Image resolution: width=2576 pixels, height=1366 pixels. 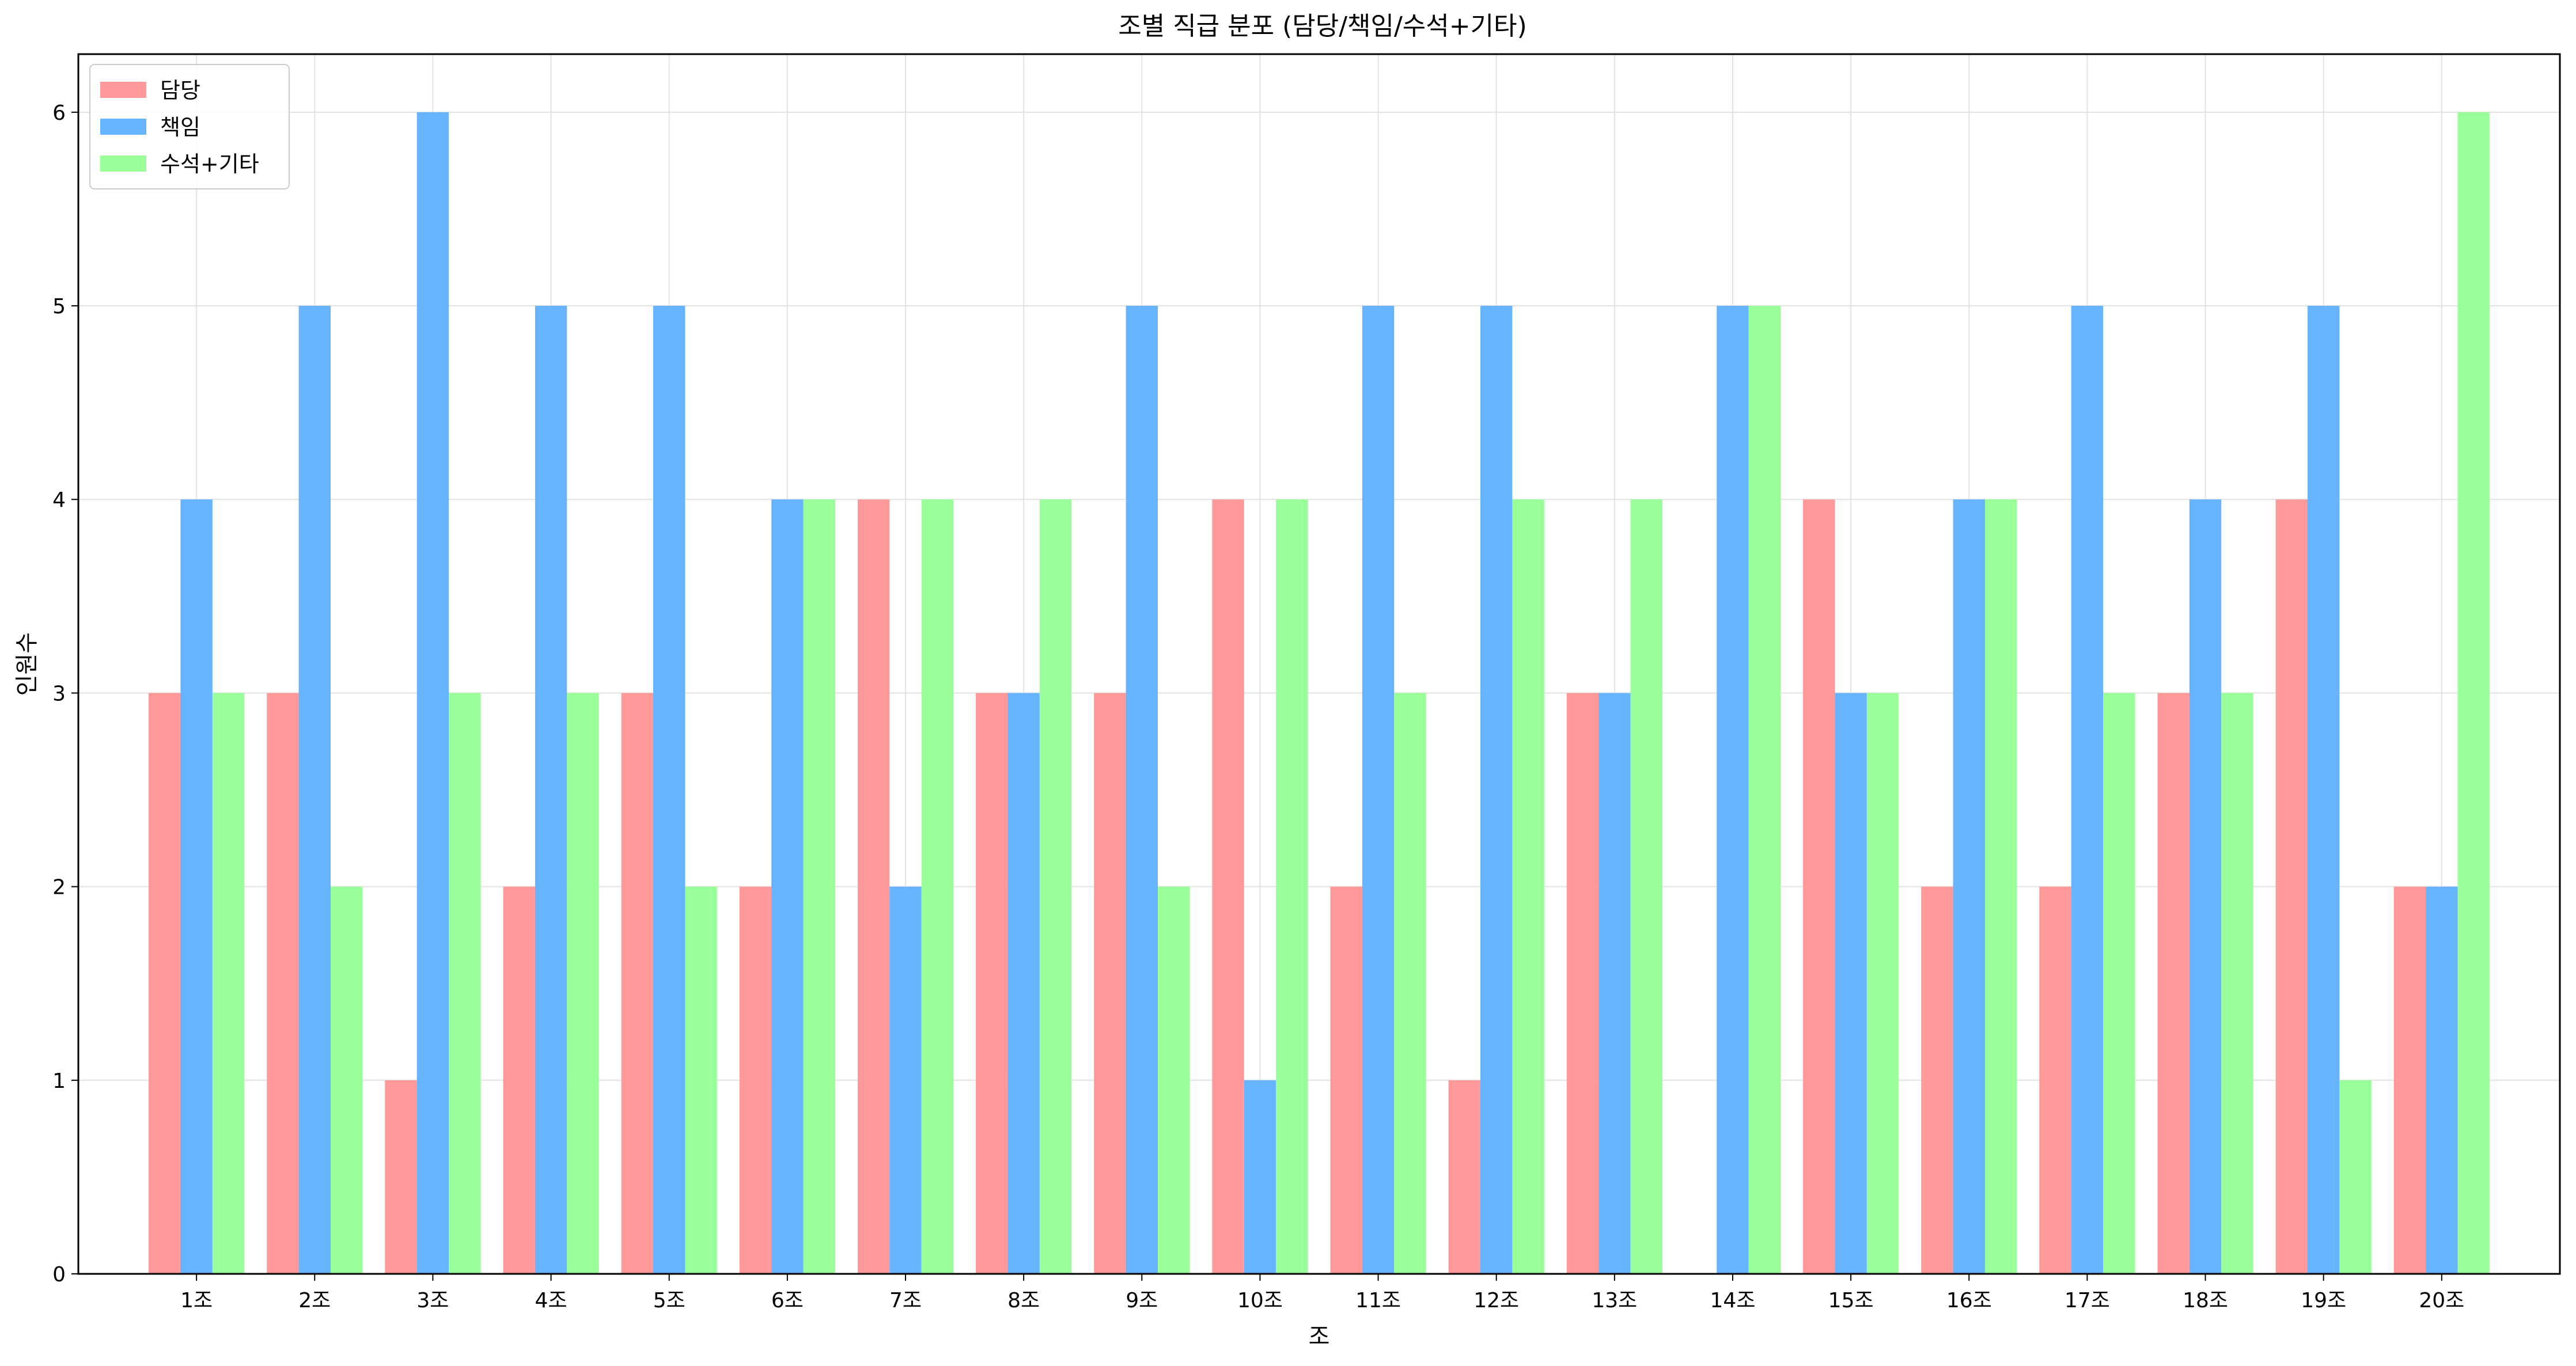 What do you see at coordinates (432, 1300) in the screenshot?
I see `x-tick-label: 3조` at bounding box center [432, 1300].